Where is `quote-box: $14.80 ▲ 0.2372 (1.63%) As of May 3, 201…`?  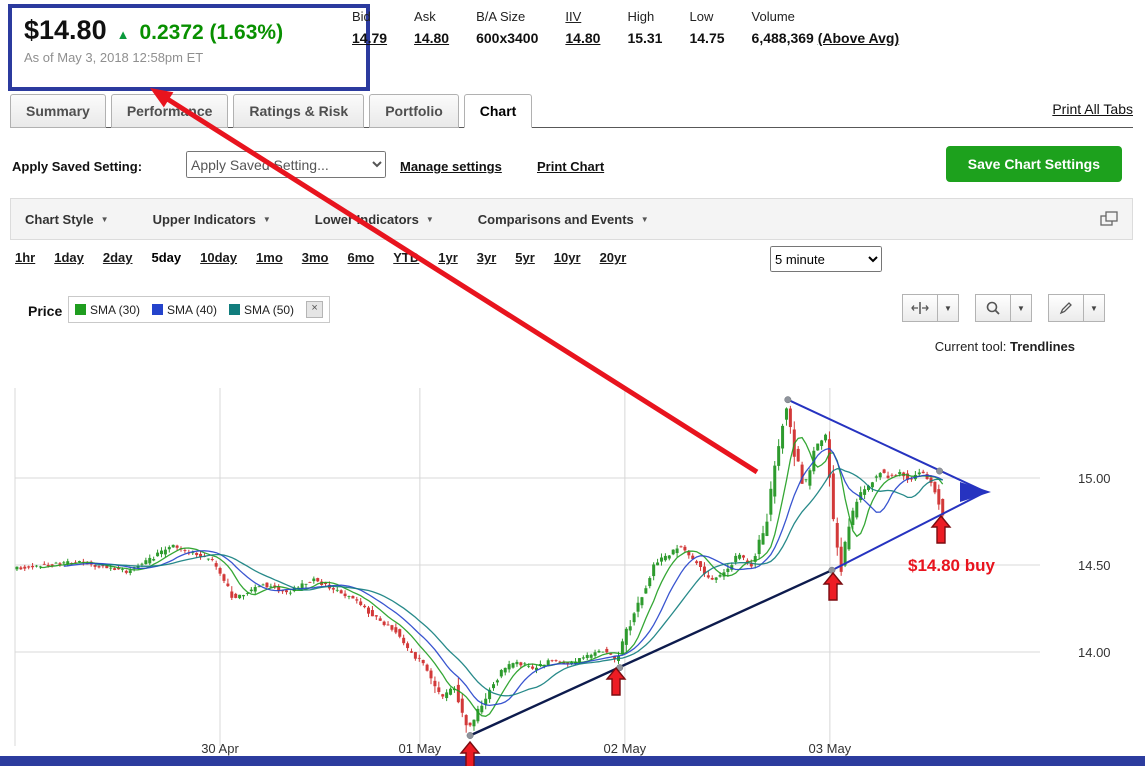
quote-box: $14.80 ▲ 0.2372 (1.63%) As of May 3, 201… is located at coordinates (189, 47).